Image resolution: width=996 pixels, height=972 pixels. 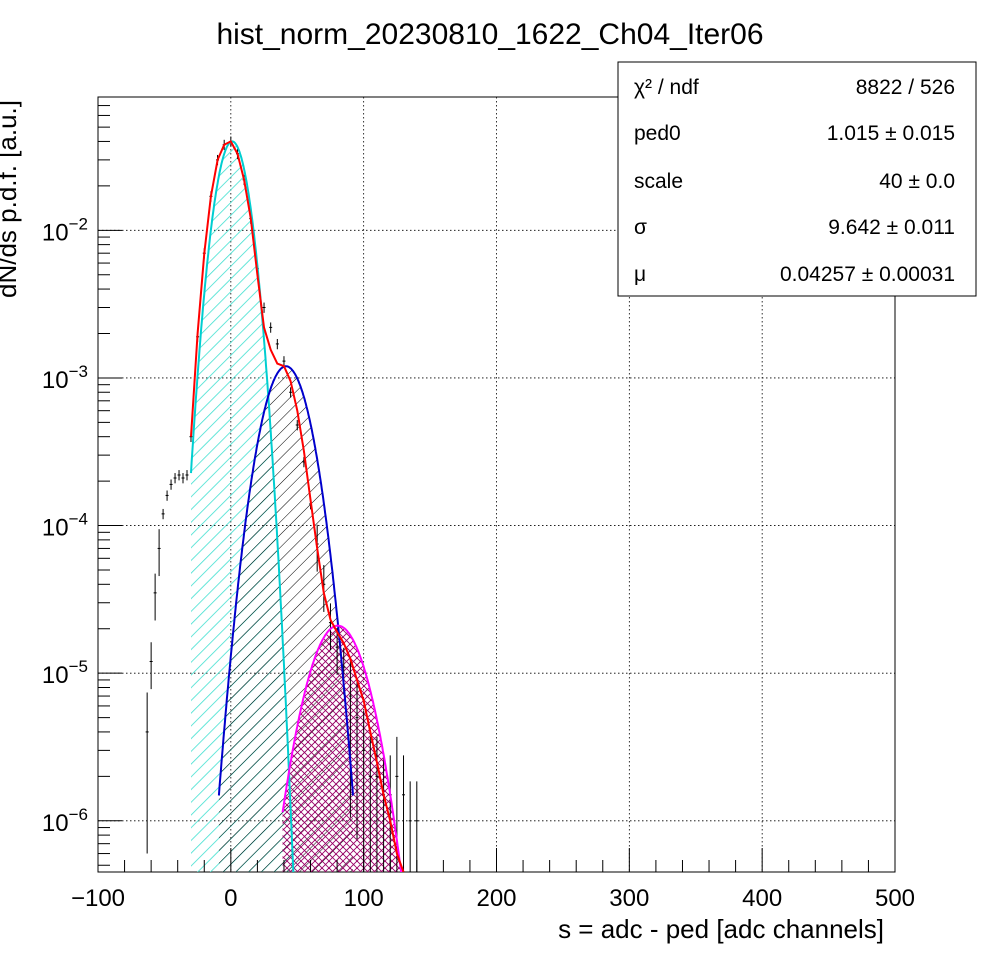 I want to click on x-tick-label: −100, so click(x=98, y=898).